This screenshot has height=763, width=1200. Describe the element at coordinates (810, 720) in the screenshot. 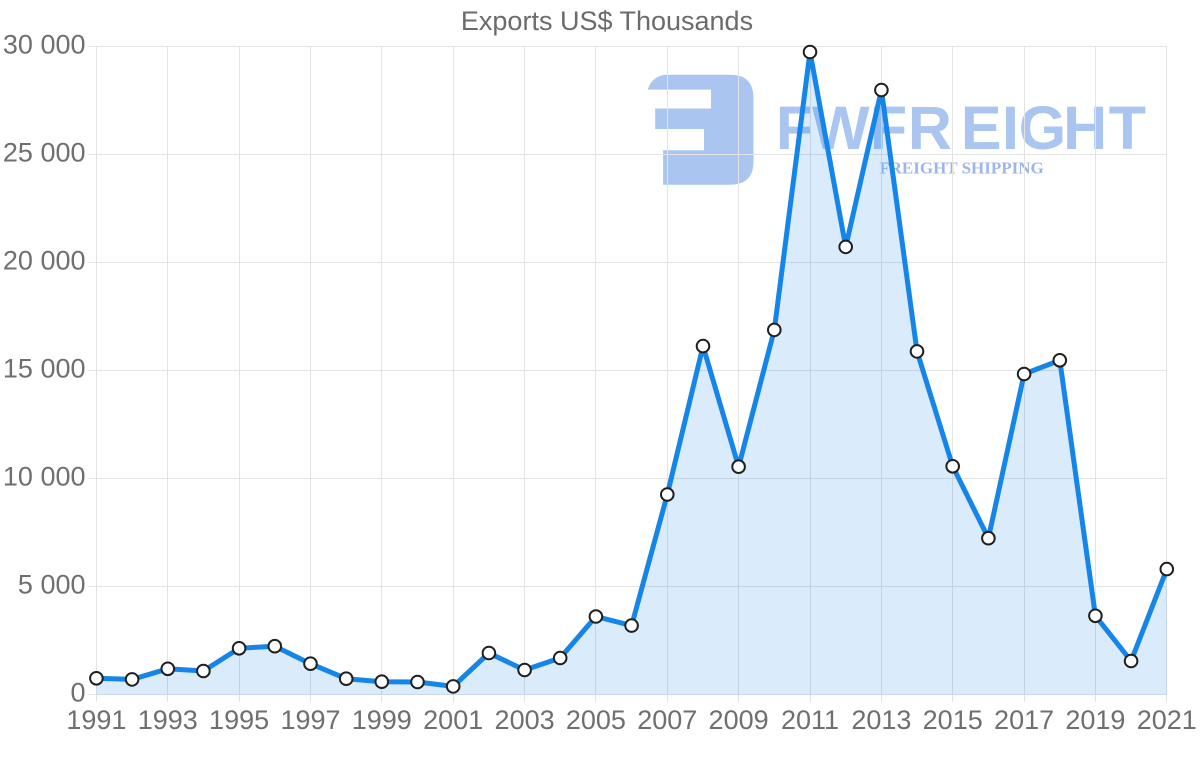

I see `svg-text: 2011` at that location.